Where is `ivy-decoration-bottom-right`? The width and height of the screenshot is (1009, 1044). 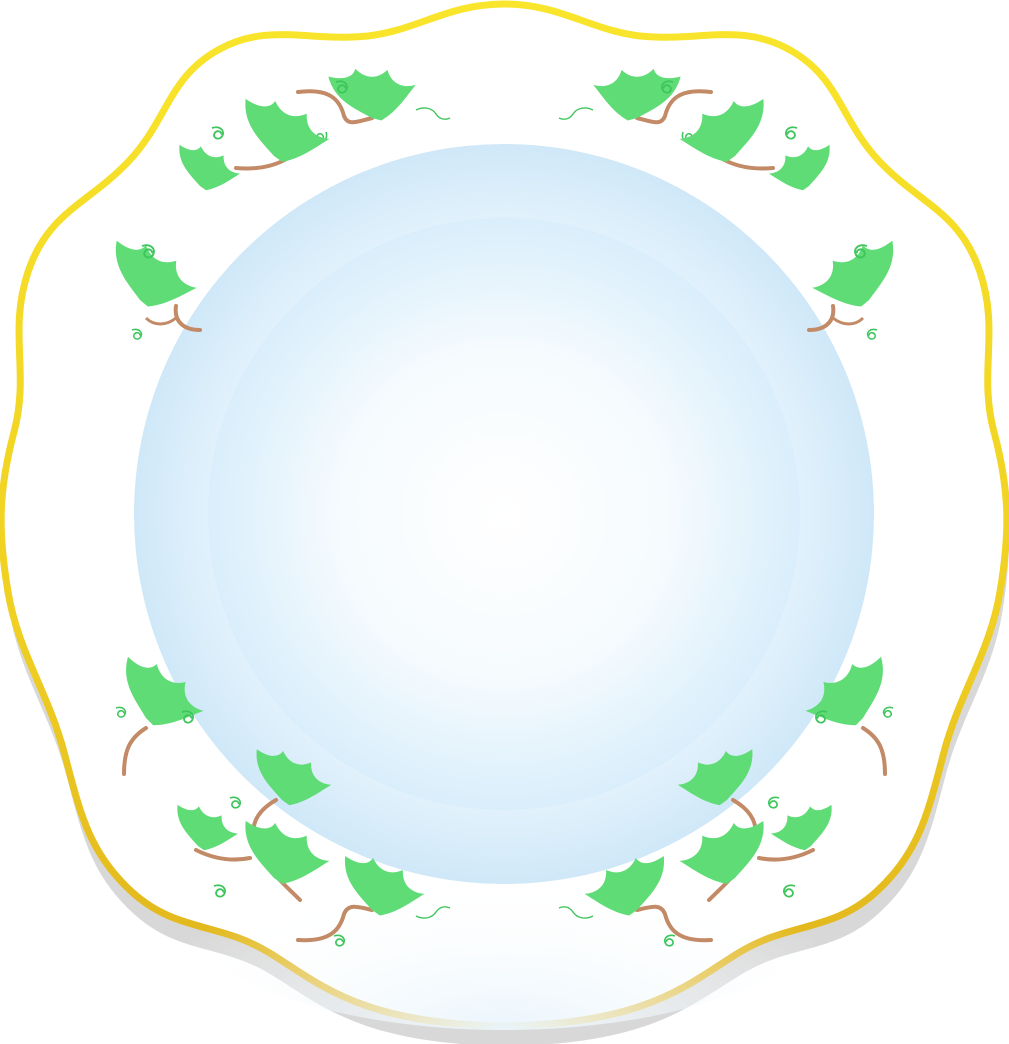
ivy-decoration-bottom-right is located at coordinates (695, 842).